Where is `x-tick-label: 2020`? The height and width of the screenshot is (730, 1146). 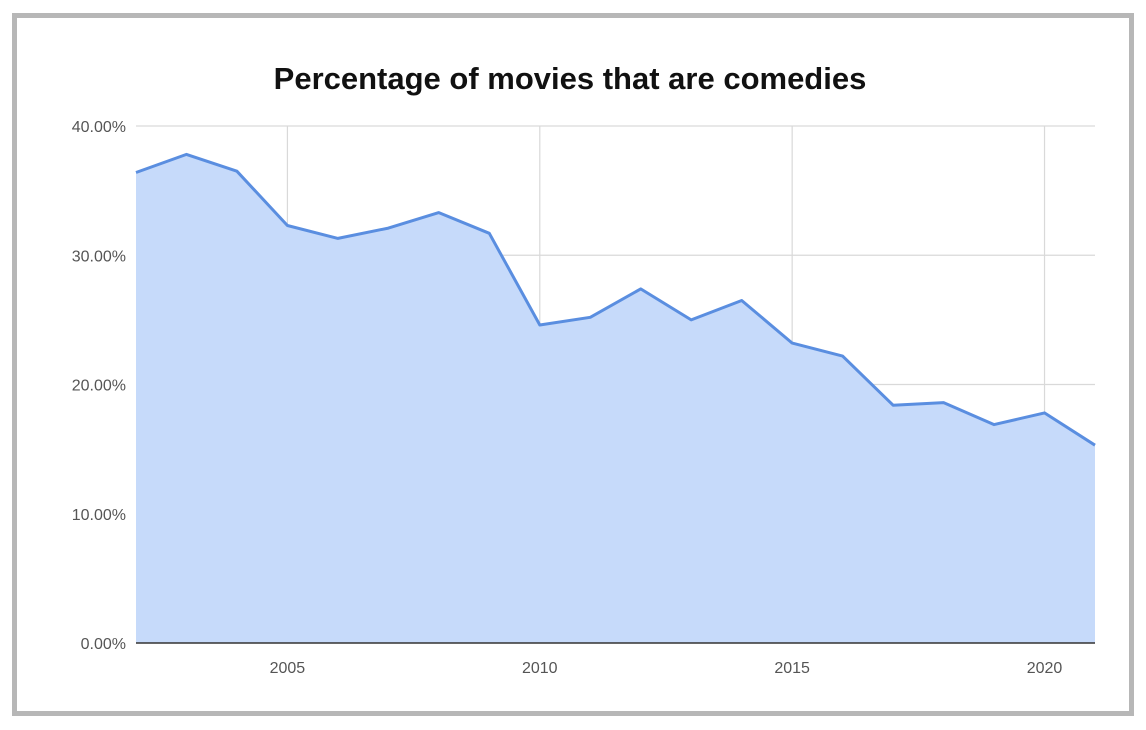 x-tick-label: 2020 is located at coordinates (1045, 668).